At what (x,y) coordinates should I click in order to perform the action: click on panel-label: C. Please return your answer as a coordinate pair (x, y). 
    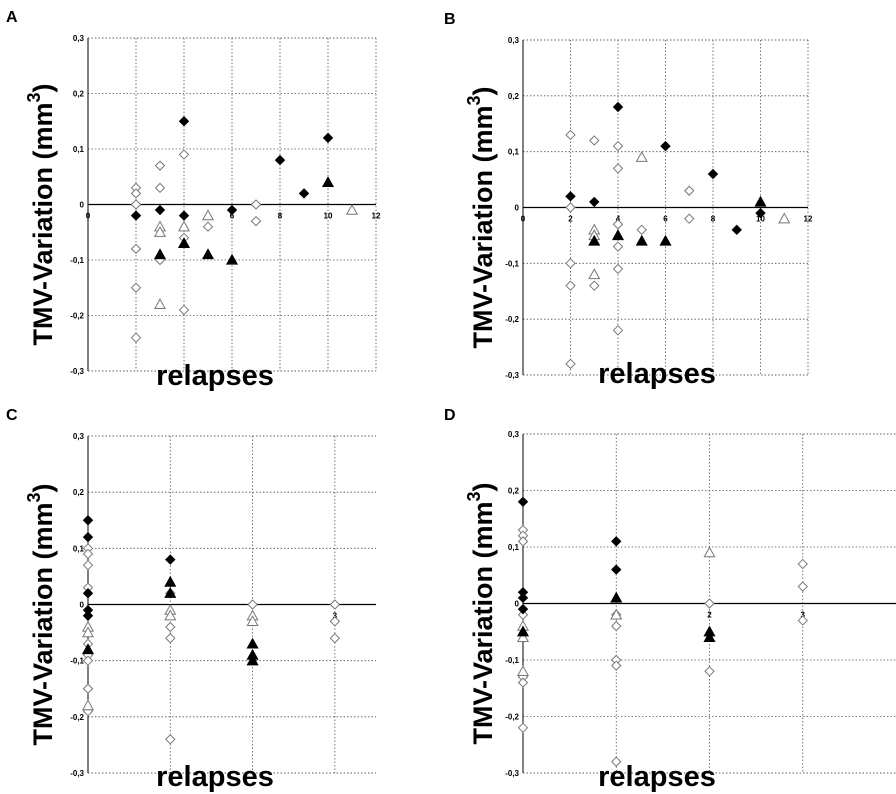
    Looking at the image, I should click on (12, 415).